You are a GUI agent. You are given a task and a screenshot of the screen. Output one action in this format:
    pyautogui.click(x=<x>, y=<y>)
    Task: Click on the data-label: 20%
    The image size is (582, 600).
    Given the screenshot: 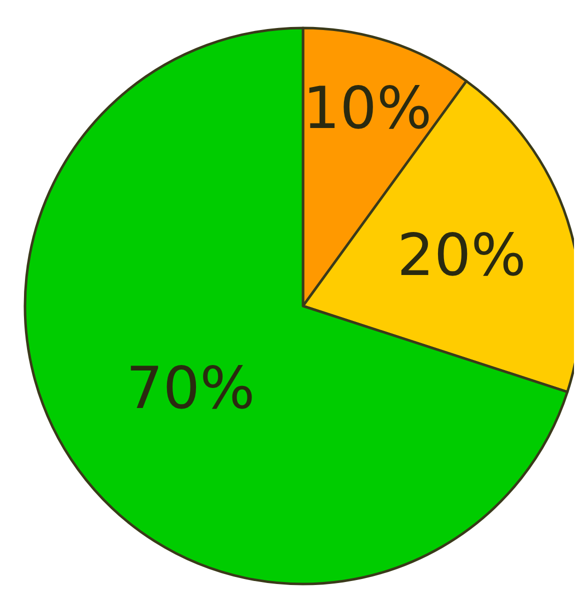 What is the action you would take?
    pyautogui.click(x=461, y=254)
    